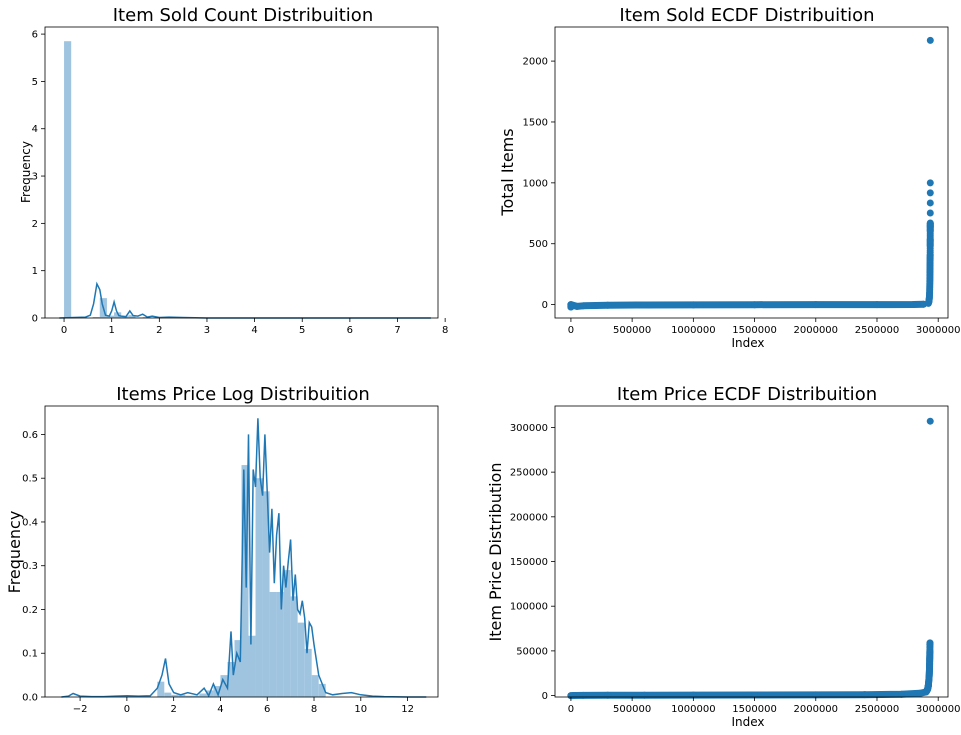 The height and width of the screenshot is (735, 961). Describe the element at coordinates (532, 562) in the screenshot. I see `y-axis: 0 50000 100000 150000 200000 250000 300000` at that location.